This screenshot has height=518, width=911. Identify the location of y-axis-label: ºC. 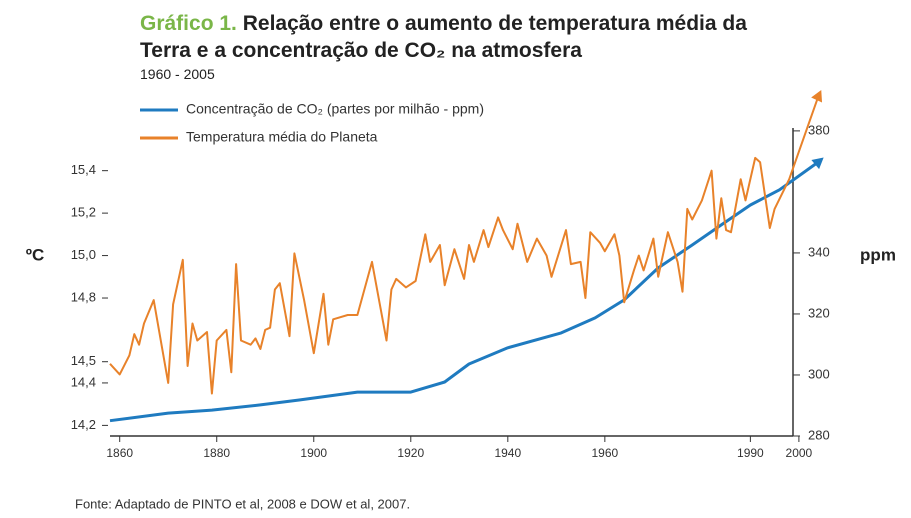
(35, 254).